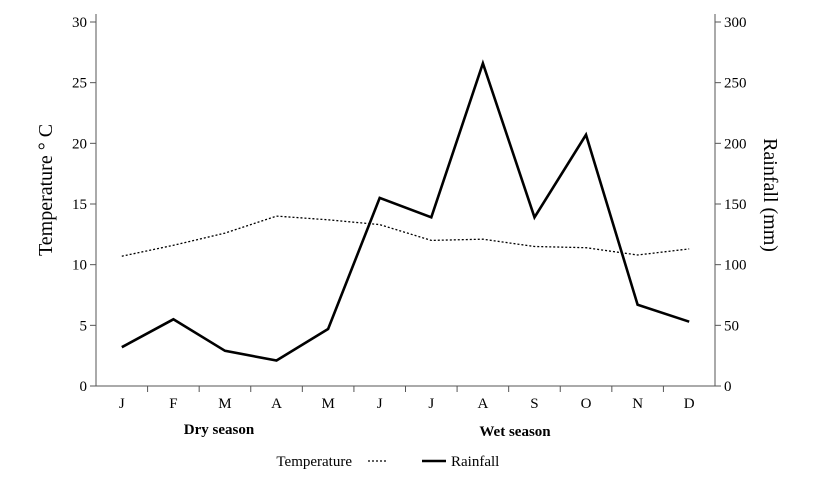 The width and height of the screenshot is (827, 480). What do you see at coordinates (735, 23) in the screenshot?
I see `y2-tick-label: 300` at bounding box center [735, 23].